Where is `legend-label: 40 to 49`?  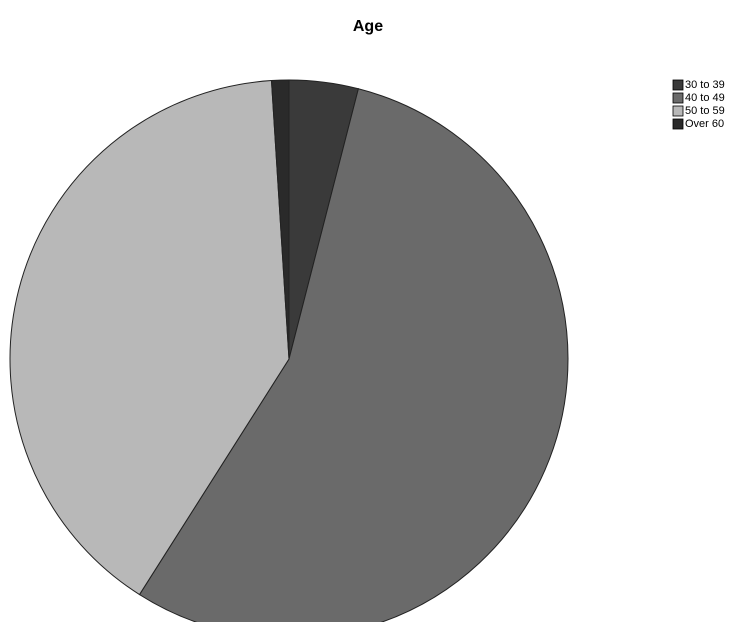 legend-label: 40 to 49 is located at coordinates (705, 98).